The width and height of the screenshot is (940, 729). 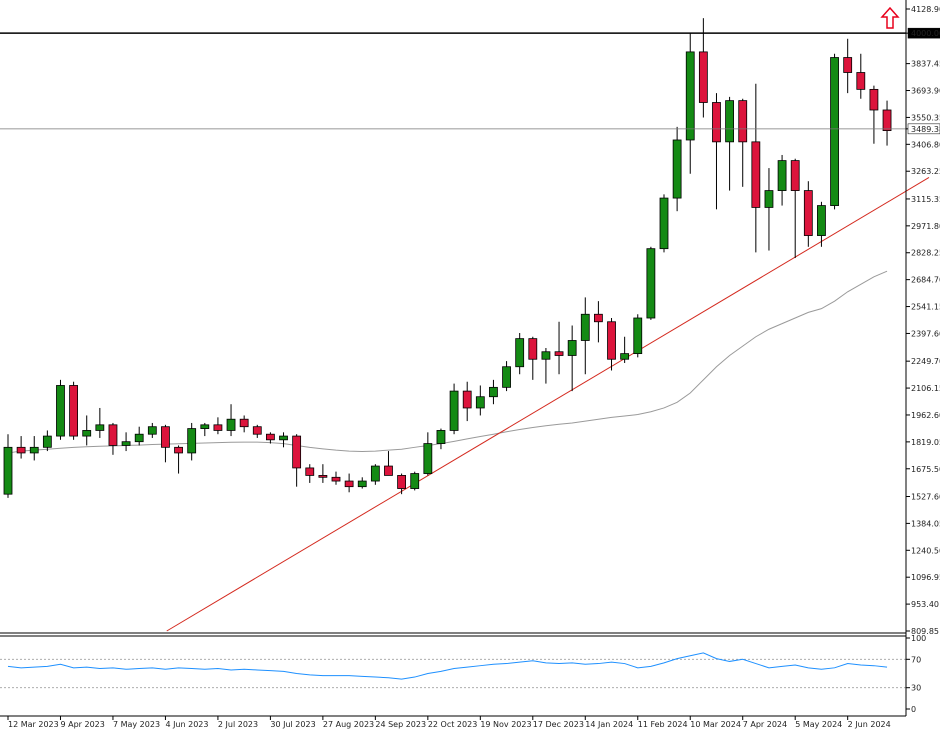 I want to click on price-tick-label: 1962.60, so click(x=925, y=415).